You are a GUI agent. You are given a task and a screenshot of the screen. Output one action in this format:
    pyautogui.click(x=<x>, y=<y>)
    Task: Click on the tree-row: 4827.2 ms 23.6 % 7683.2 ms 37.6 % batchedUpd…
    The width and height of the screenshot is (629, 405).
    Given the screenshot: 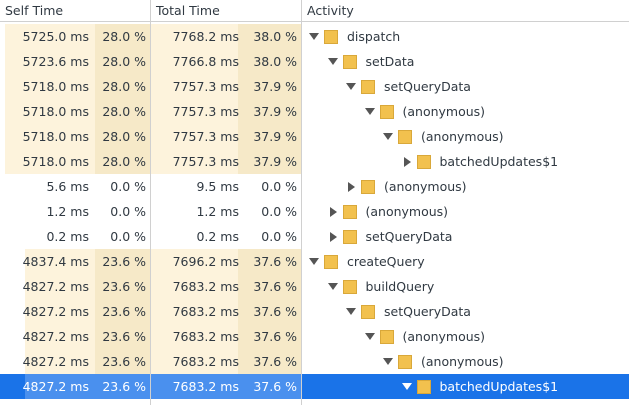 What is the action you would take?
    pyautogui.click(x=314, y=386)
    